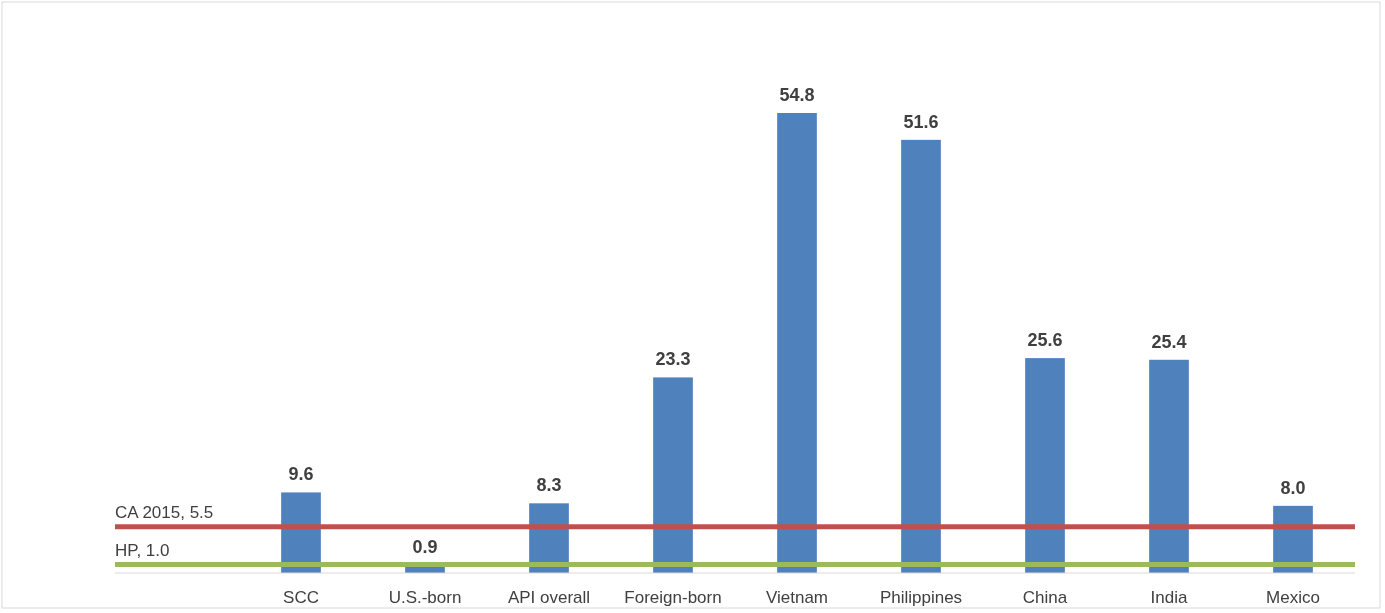  Describe the element at coordinates (1169, 597) in the screenshot. I see `x-tick-label: India` at that location.